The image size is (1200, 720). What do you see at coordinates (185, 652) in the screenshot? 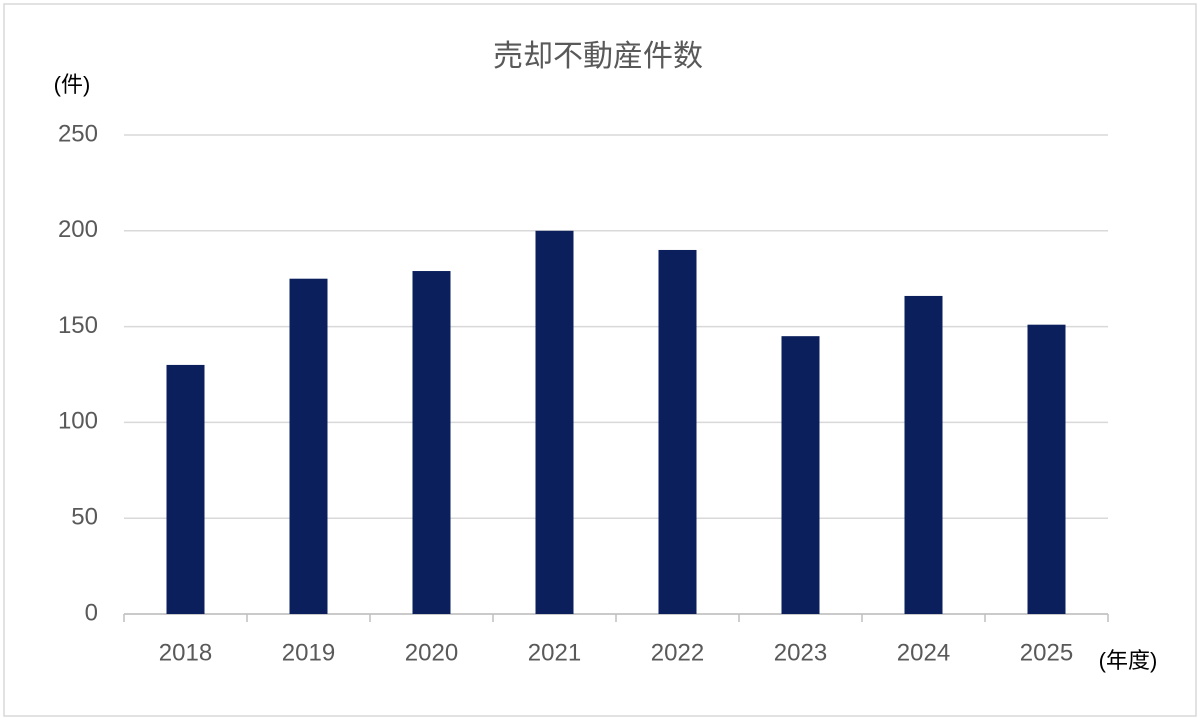
I see `x-tick-label: 2018` at bounding box center [185, 652].